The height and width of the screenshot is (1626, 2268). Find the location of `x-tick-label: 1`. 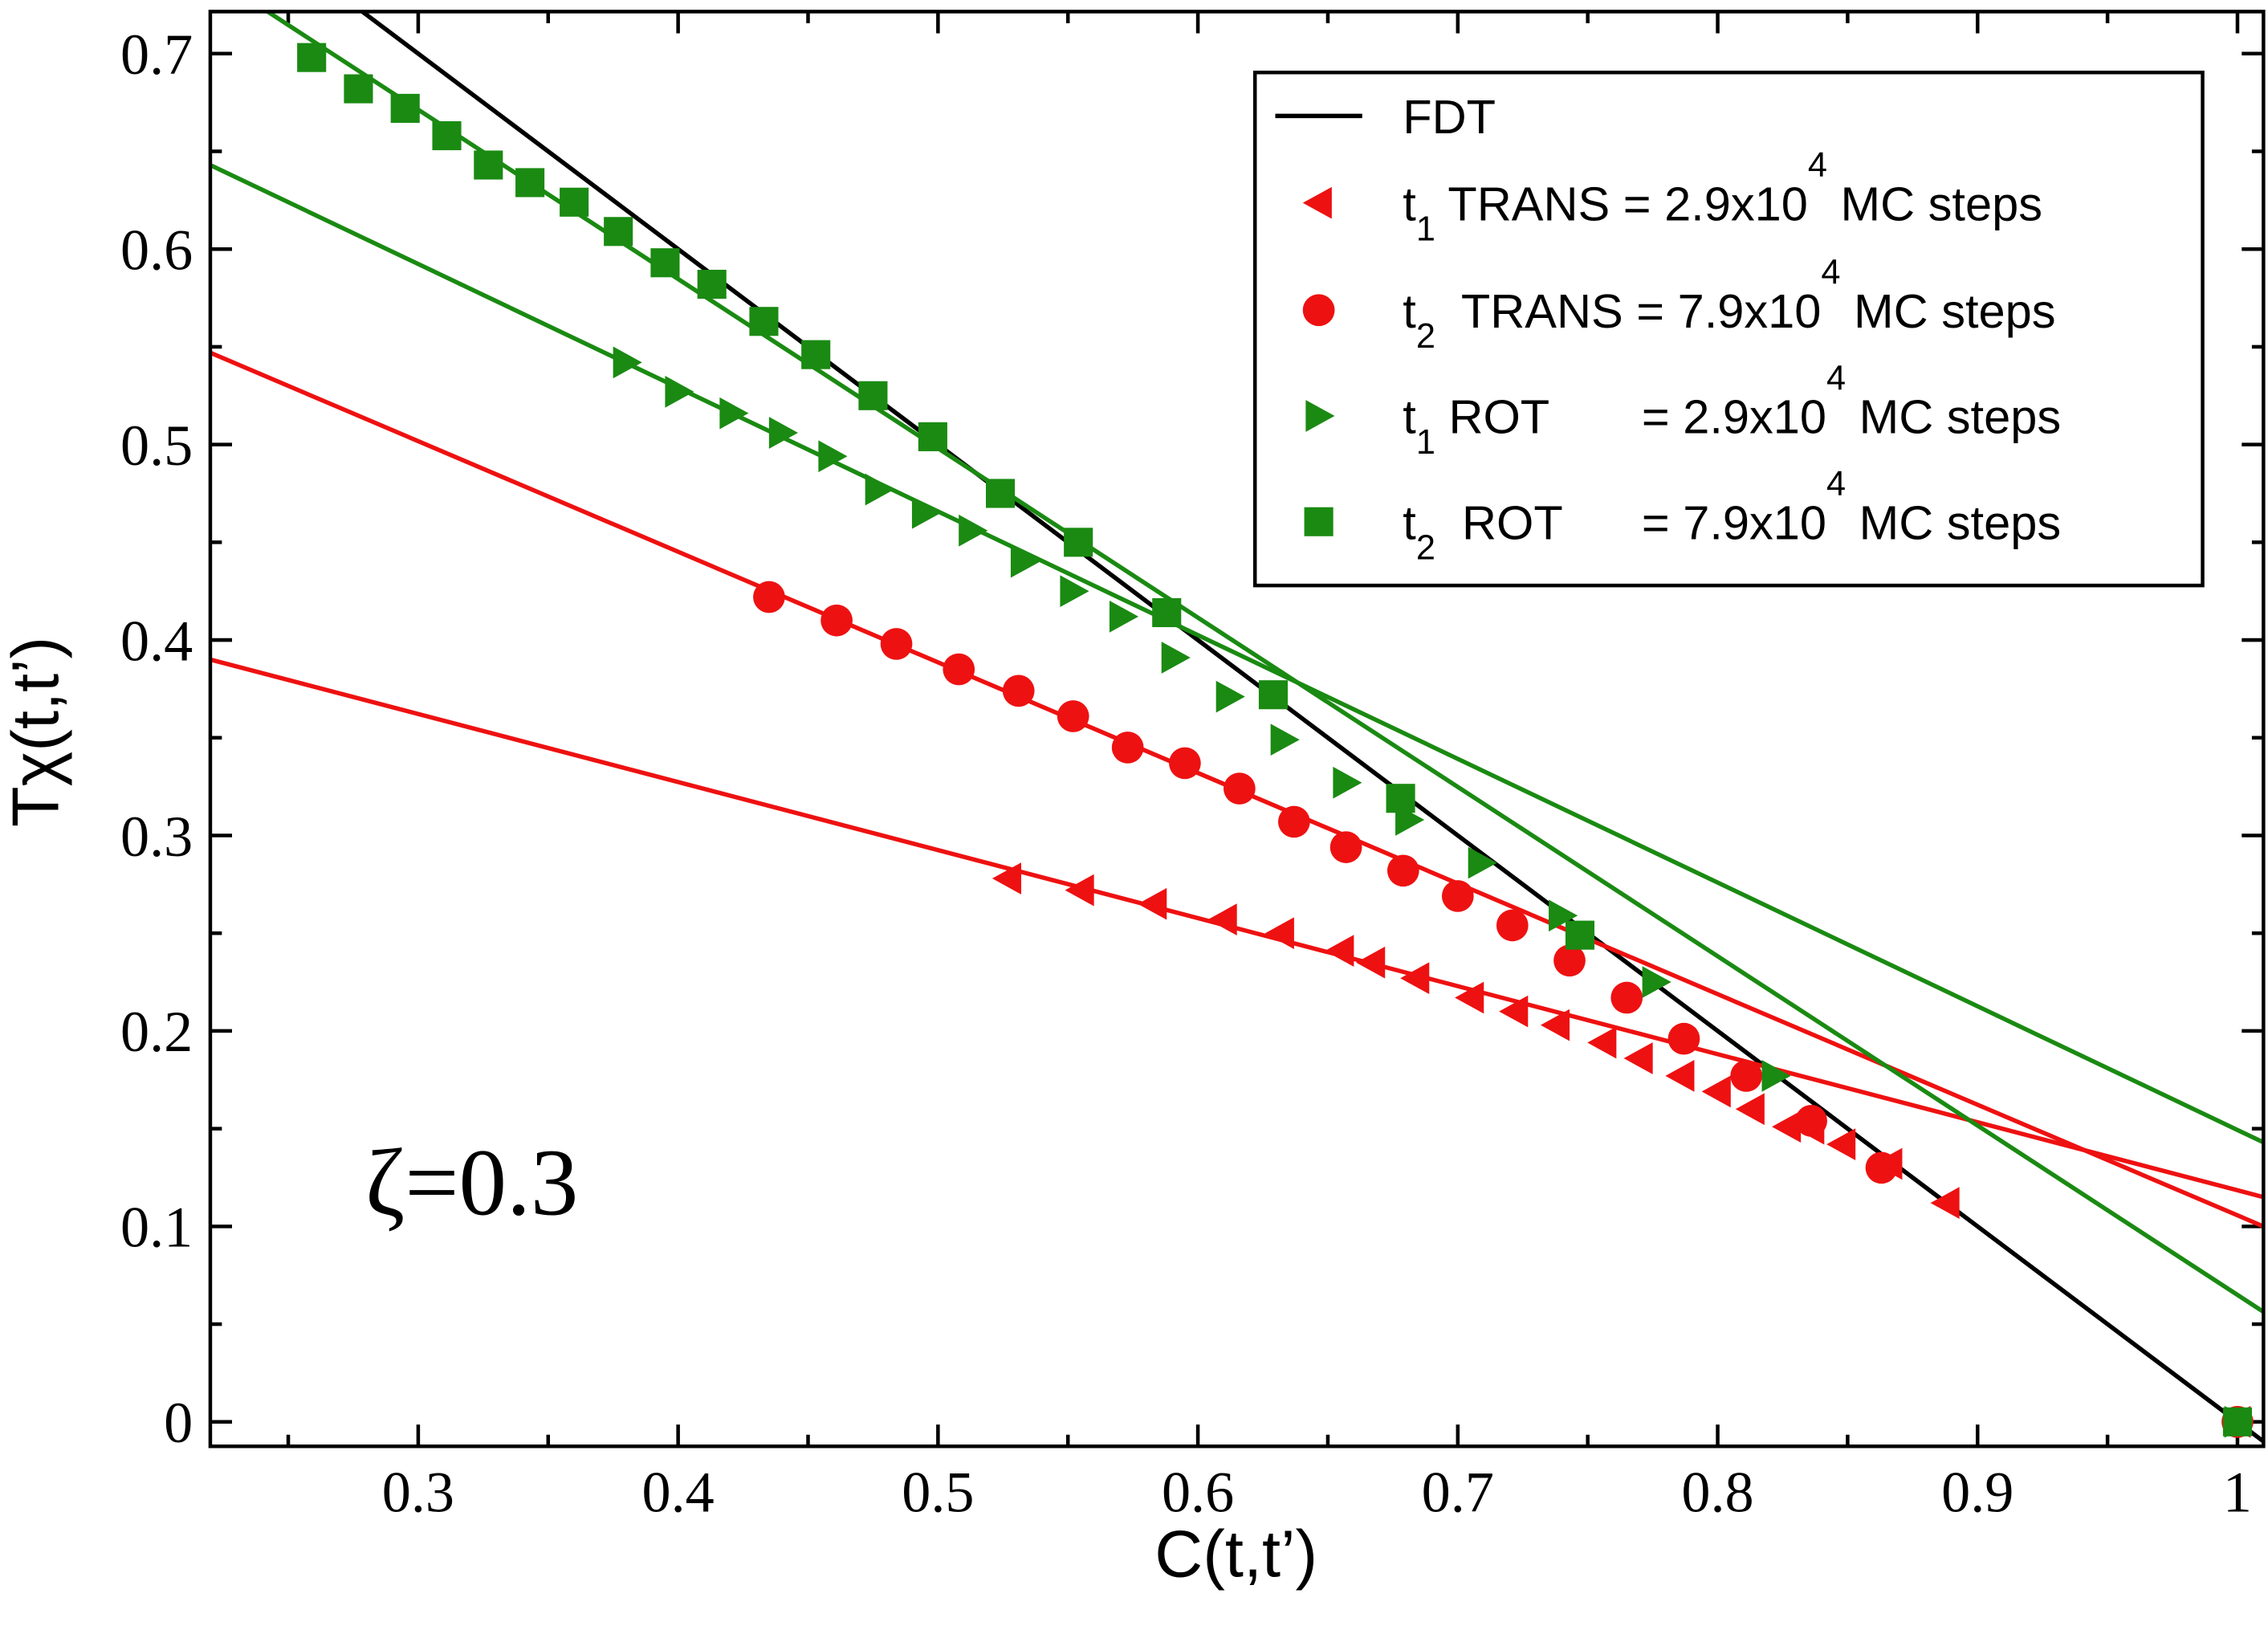

x-tick-label: 1 is located at coordinates (2237, 1492).